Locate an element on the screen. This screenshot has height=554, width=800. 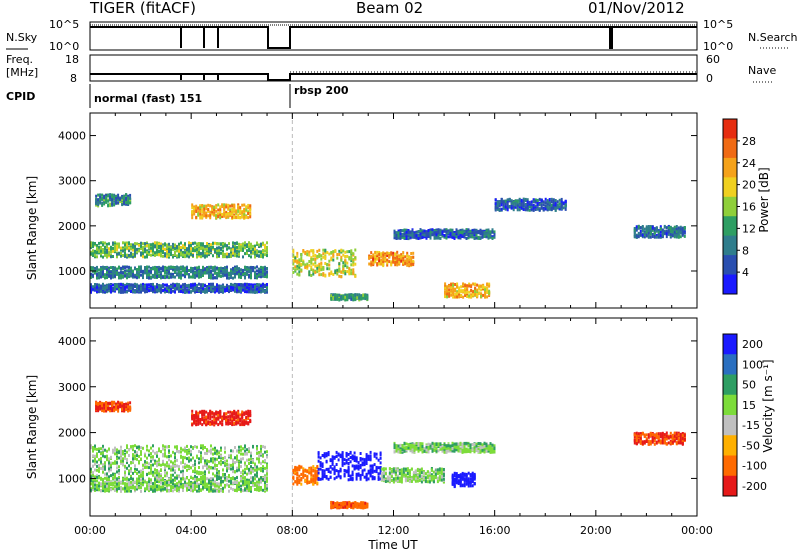
velocity-colorbar-tick-label: -15 is located at coordinates (751, 425).